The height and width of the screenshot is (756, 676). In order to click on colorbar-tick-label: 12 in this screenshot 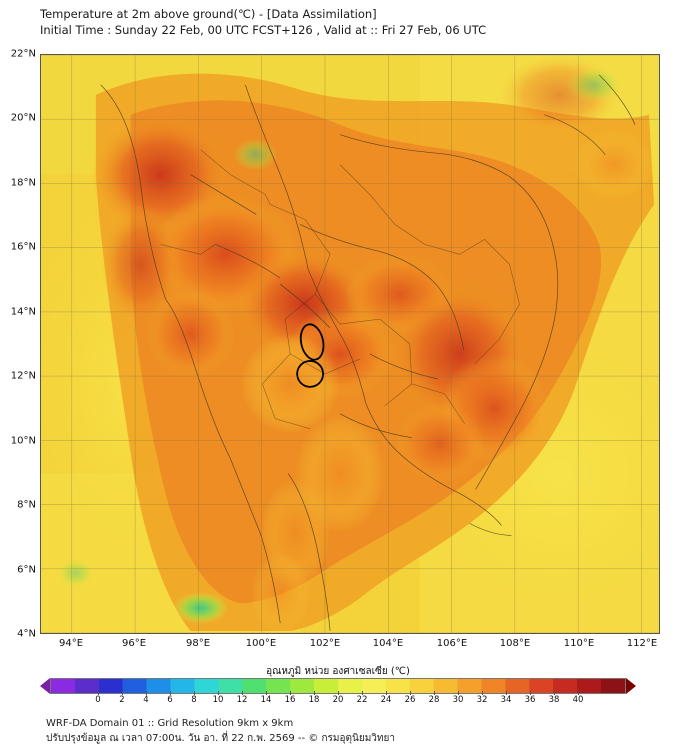, I will do `click(242, 700)`.